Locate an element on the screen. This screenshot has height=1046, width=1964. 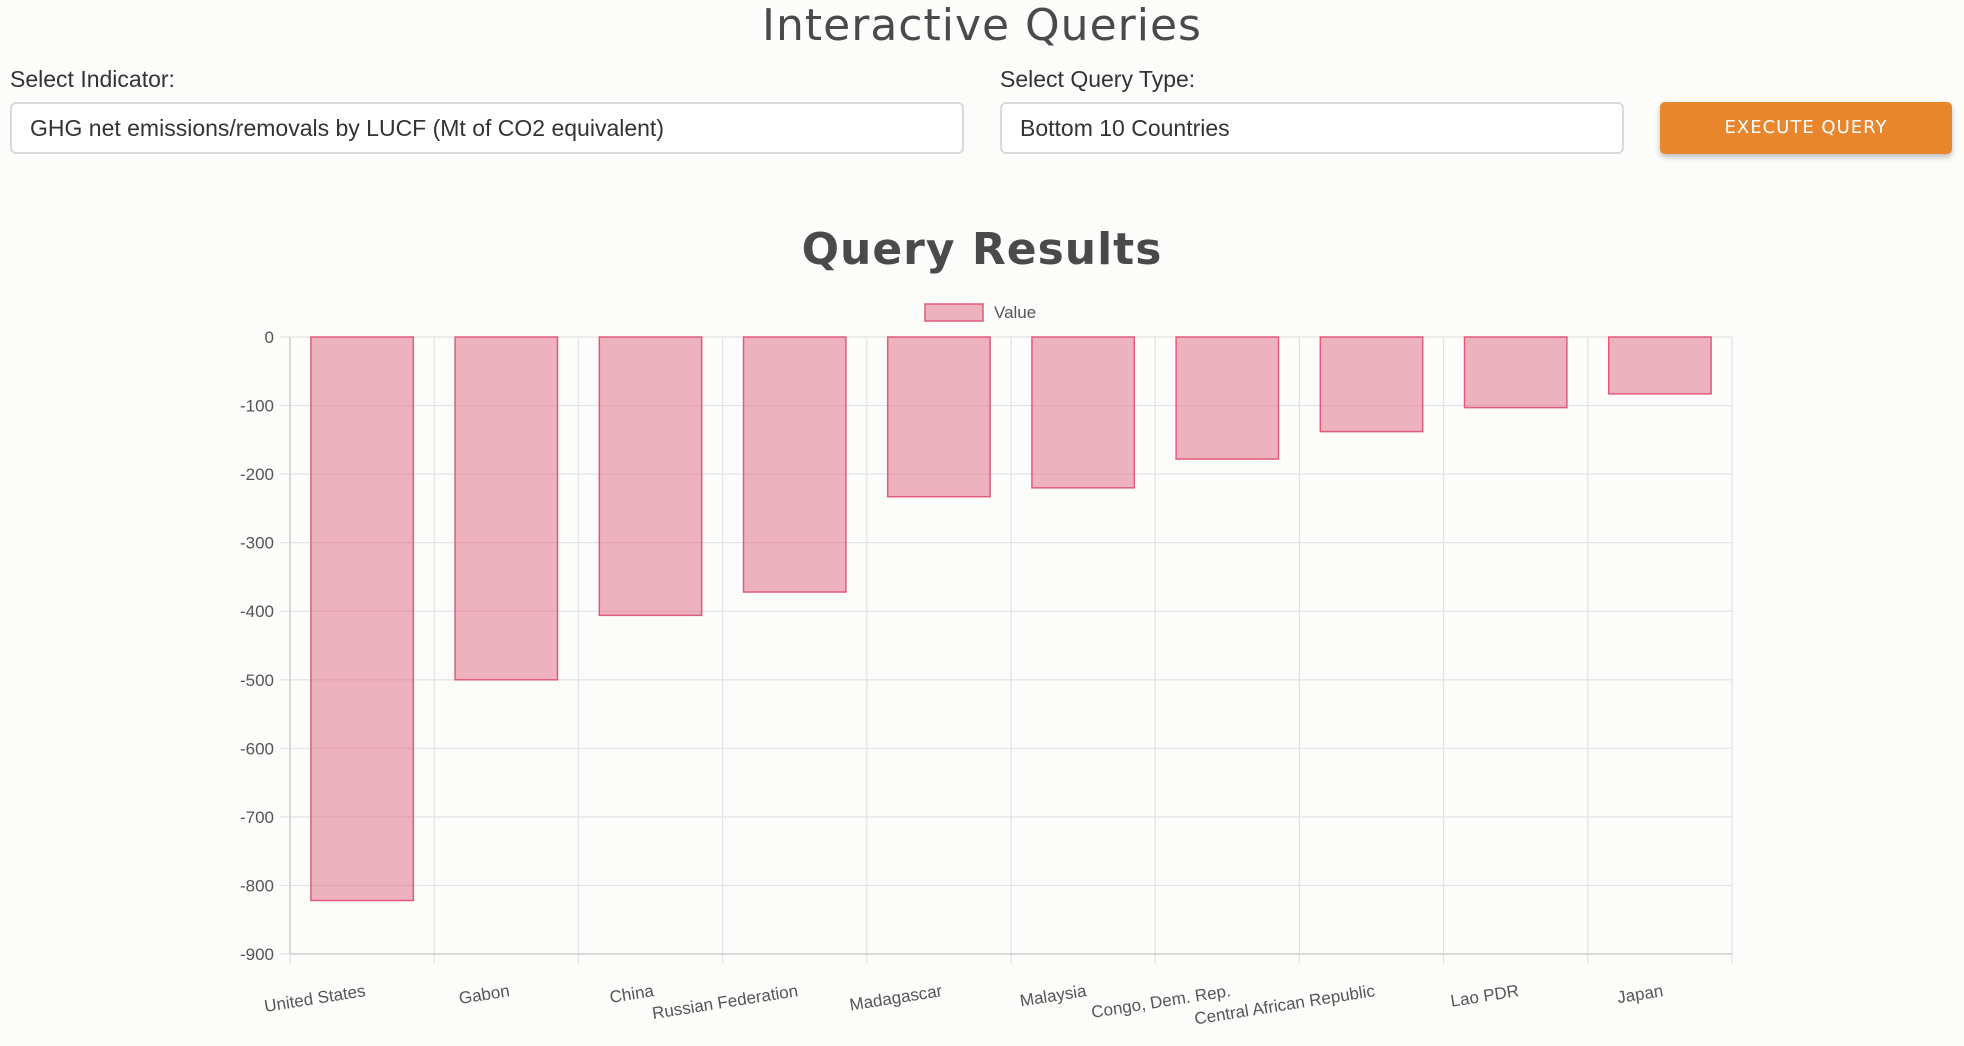
x-tick-label: Japan is located at coordinates (1640, 994).